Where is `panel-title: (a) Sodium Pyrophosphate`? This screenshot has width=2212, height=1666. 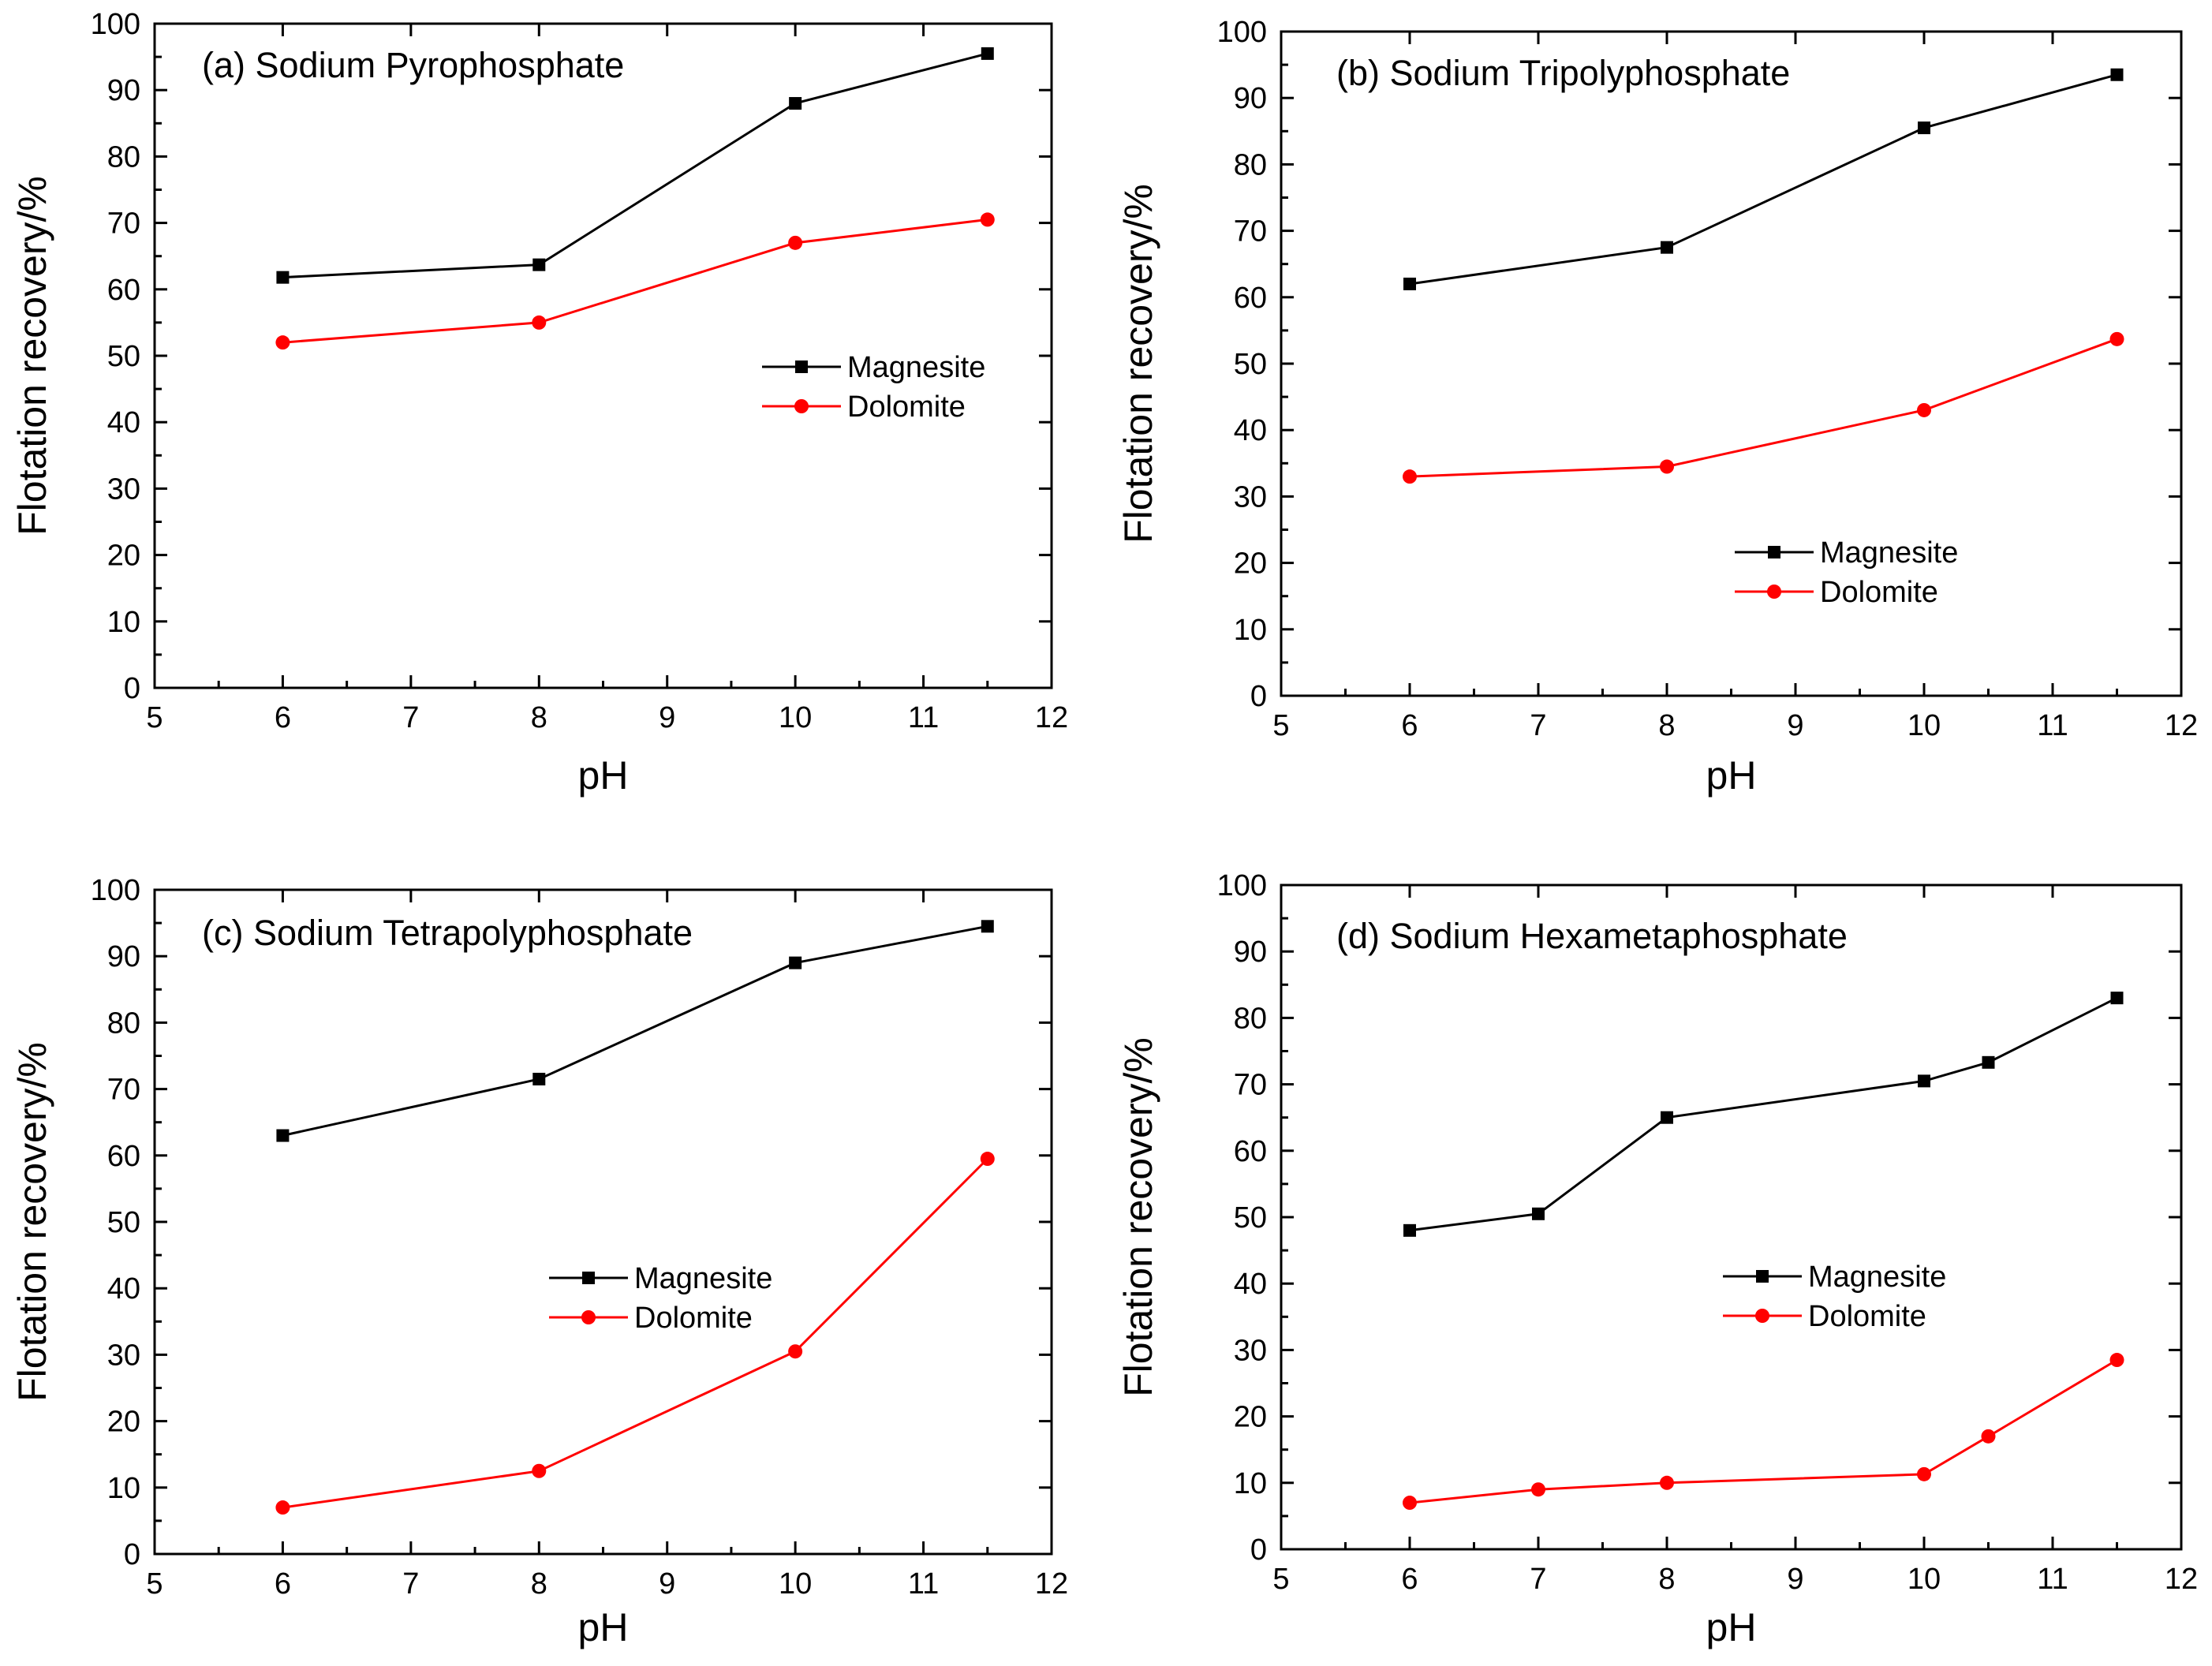 panel-title: (a) Sodium Pyrophosphate is located at coordinates (413, 65).